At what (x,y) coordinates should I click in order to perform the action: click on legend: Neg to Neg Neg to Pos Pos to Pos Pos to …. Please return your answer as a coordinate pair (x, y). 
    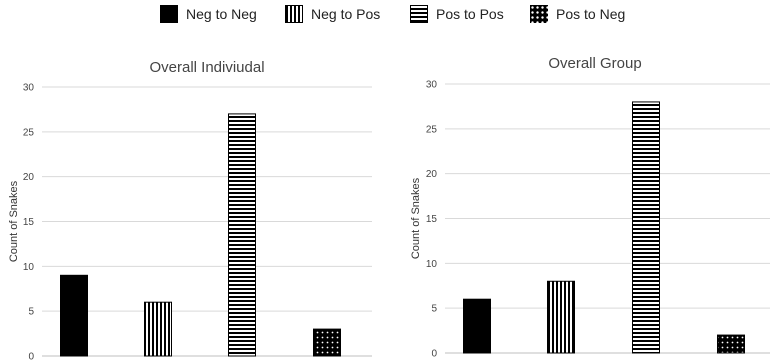
    Looking at the image, I should click on (388, 17).